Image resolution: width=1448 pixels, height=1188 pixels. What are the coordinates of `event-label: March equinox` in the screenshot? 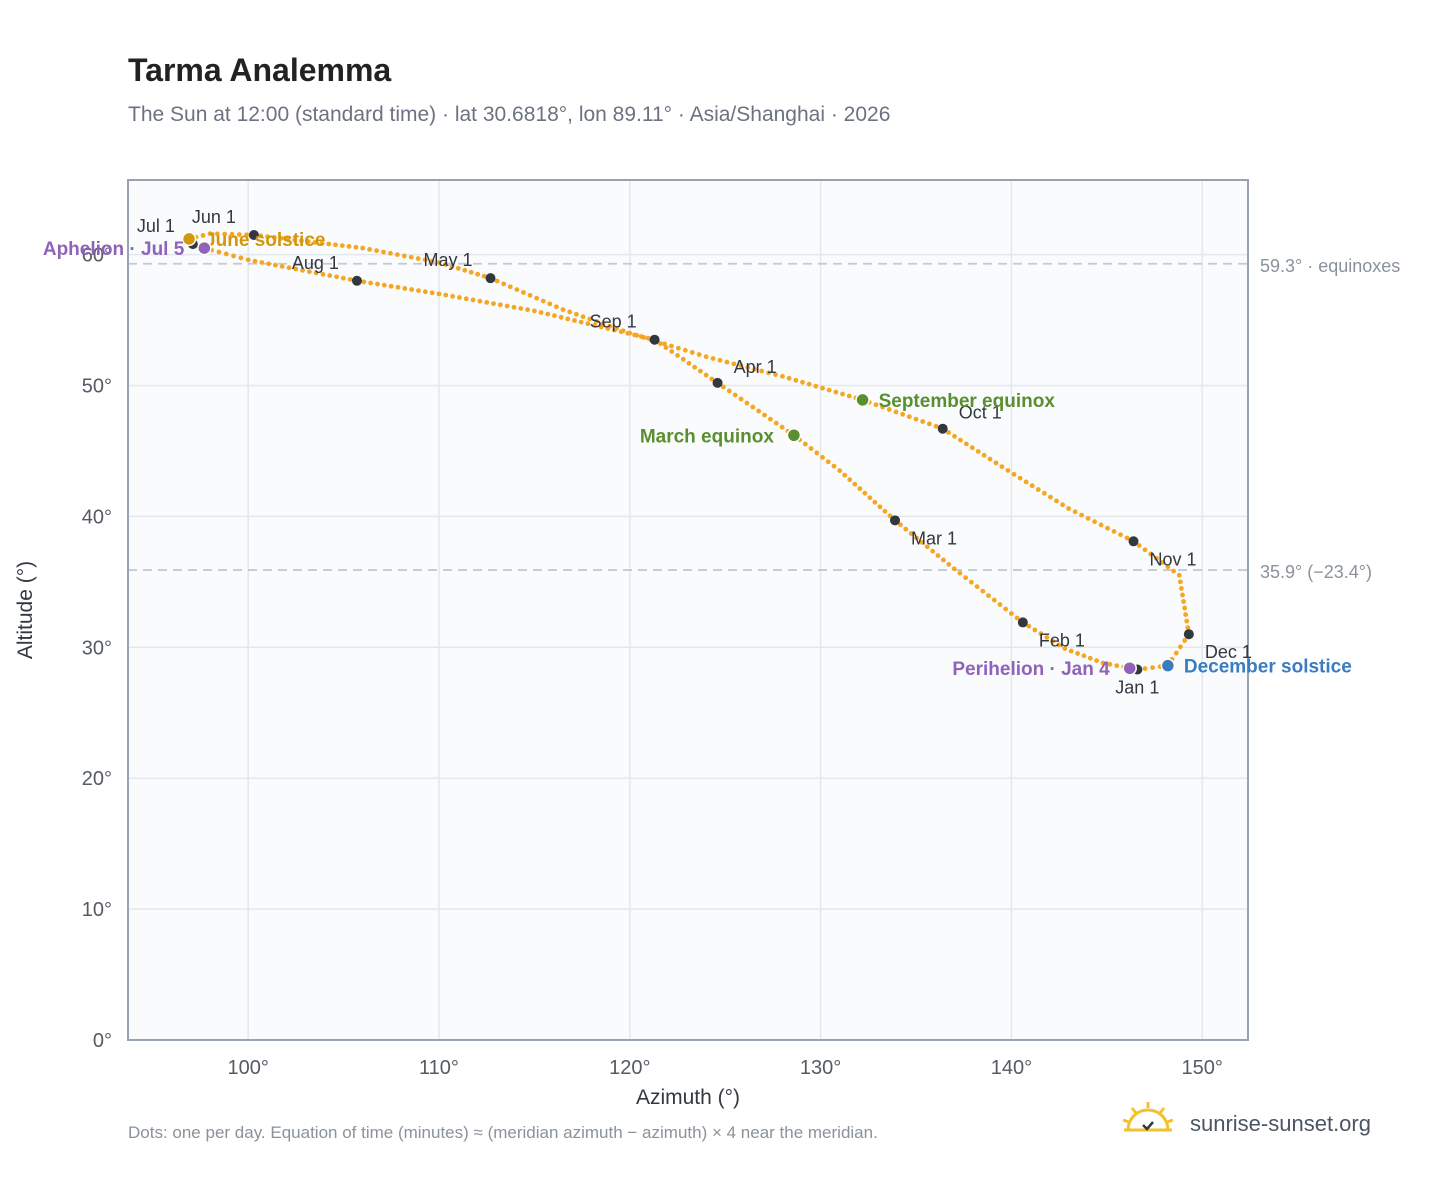 It's located at (707, 436).